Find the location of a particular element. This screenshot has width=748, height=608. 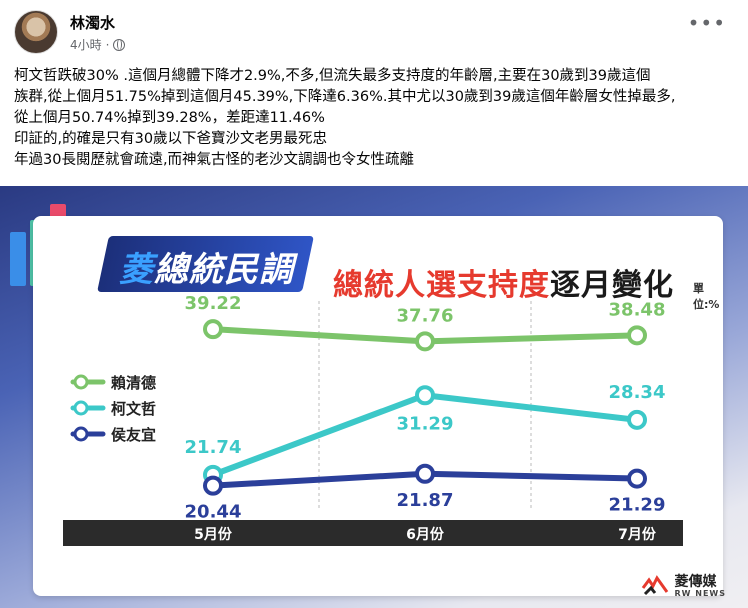

x-tick-label: 6月份 is located at coordinates (425, 534).